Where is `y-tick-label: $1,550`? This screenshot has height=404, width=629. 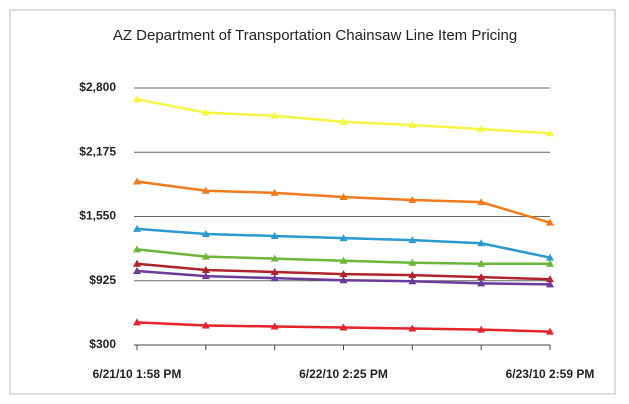
y-tick-label: $1,550 is located at coordinates (97, 216).